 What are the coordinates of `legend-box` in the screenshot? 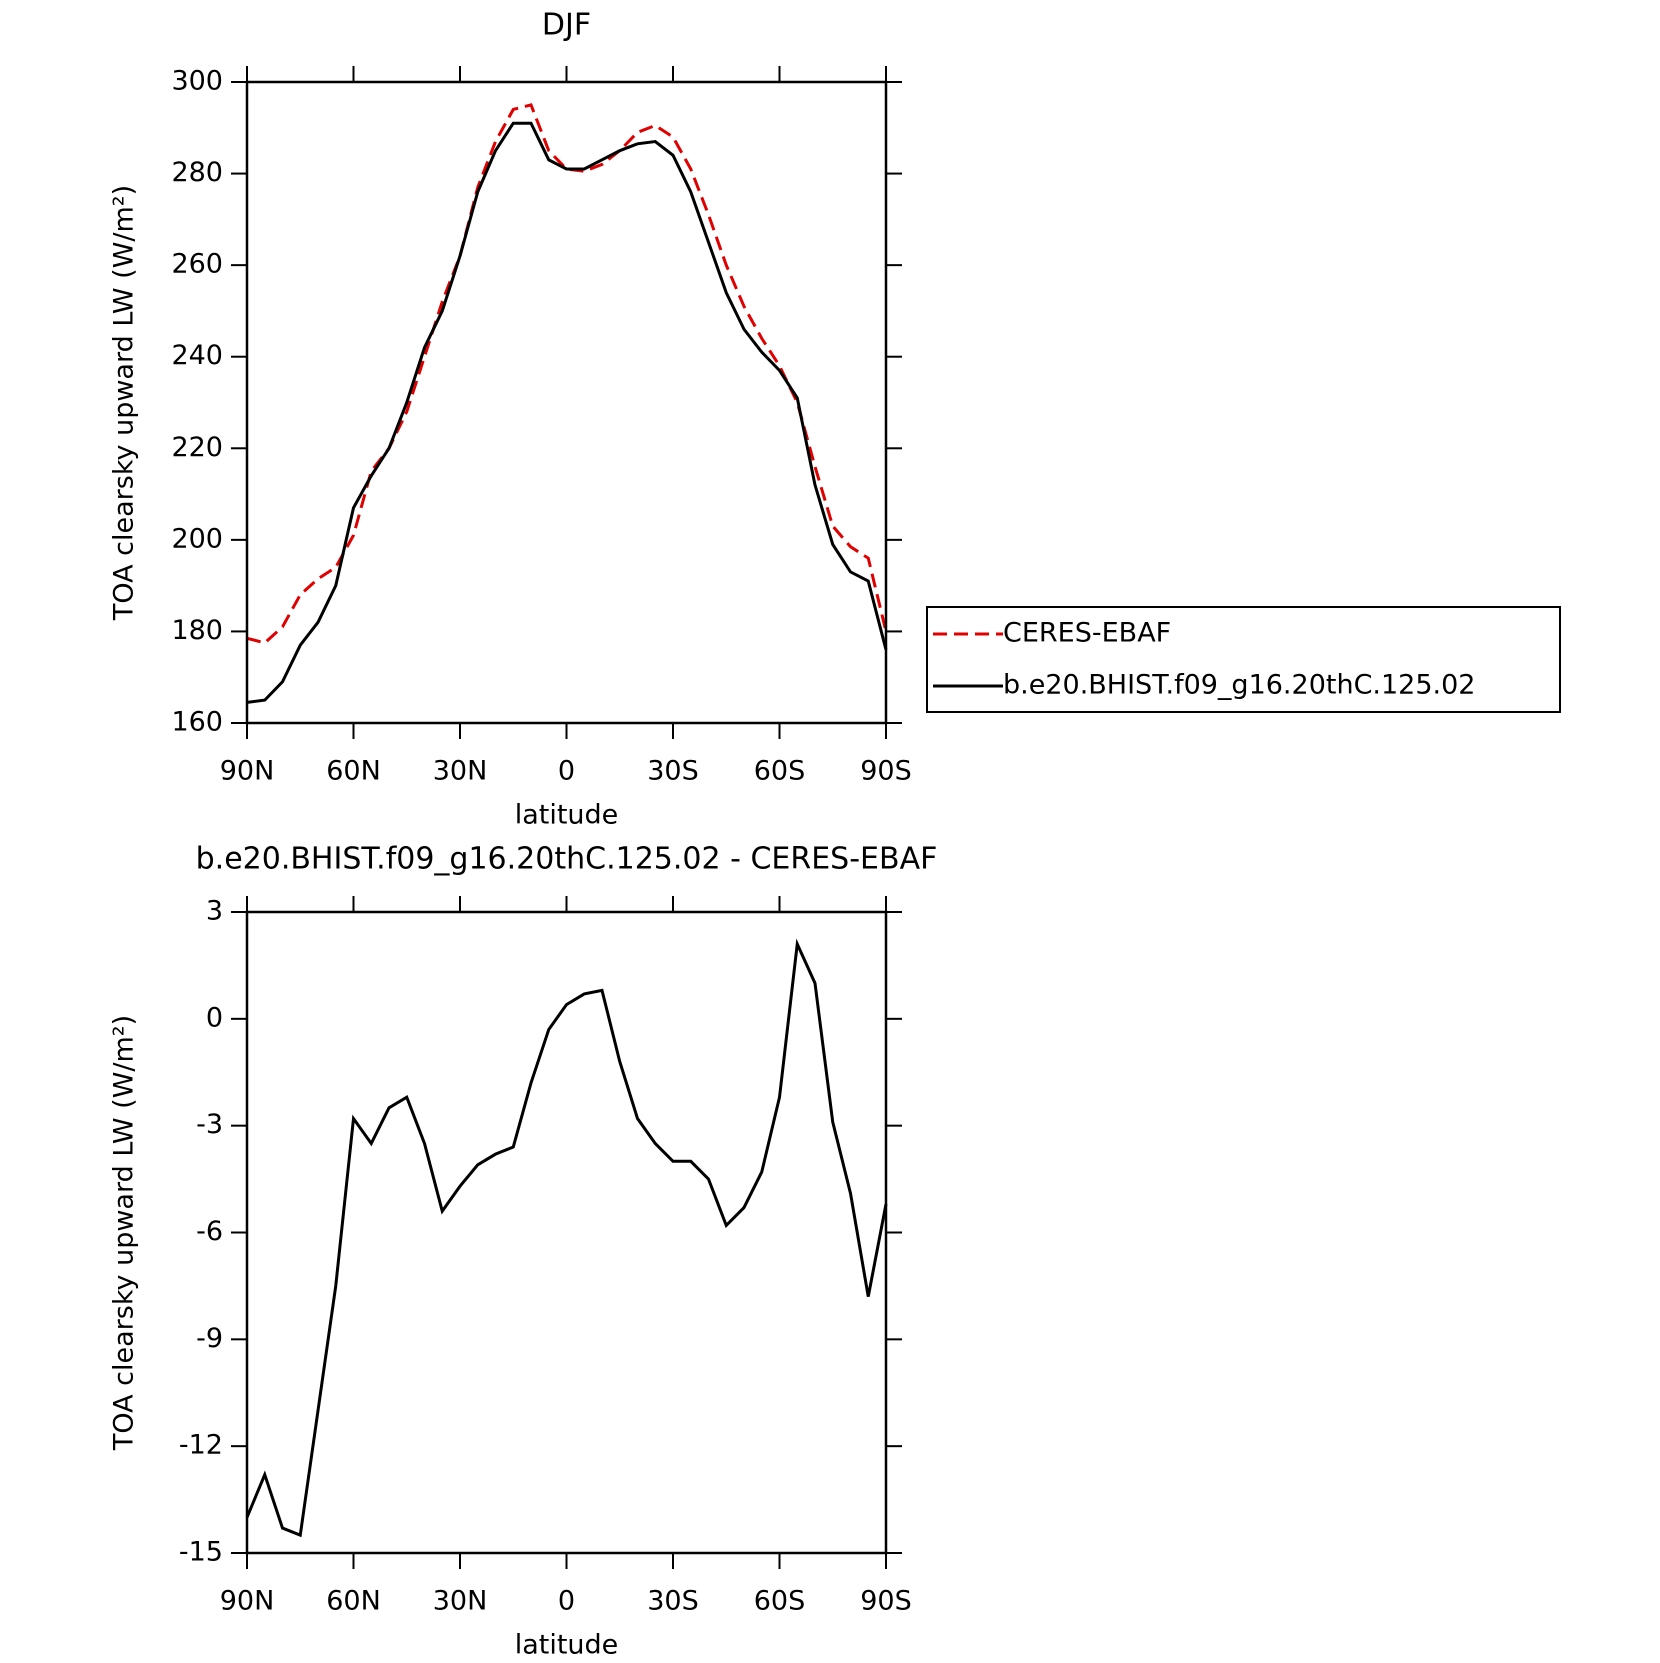 It's located at (1243, 659).